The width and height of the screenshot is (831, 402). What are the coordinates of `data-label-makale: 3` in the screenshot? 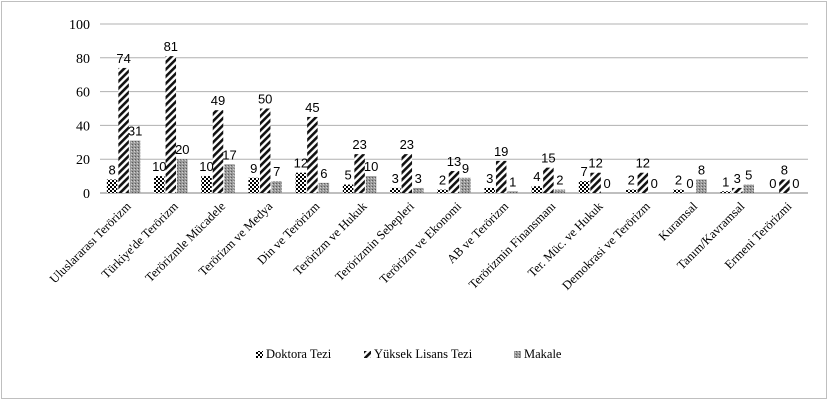 It's located at (418, 178).